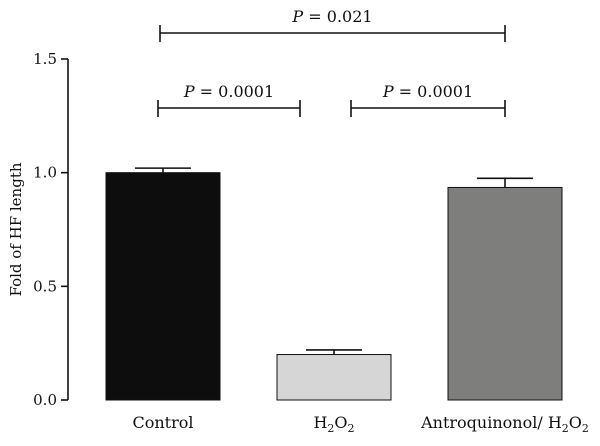  Describe the element at coordinates (45, 59) in the screenshot. I see `y-tick-label: 1.5` at that location.